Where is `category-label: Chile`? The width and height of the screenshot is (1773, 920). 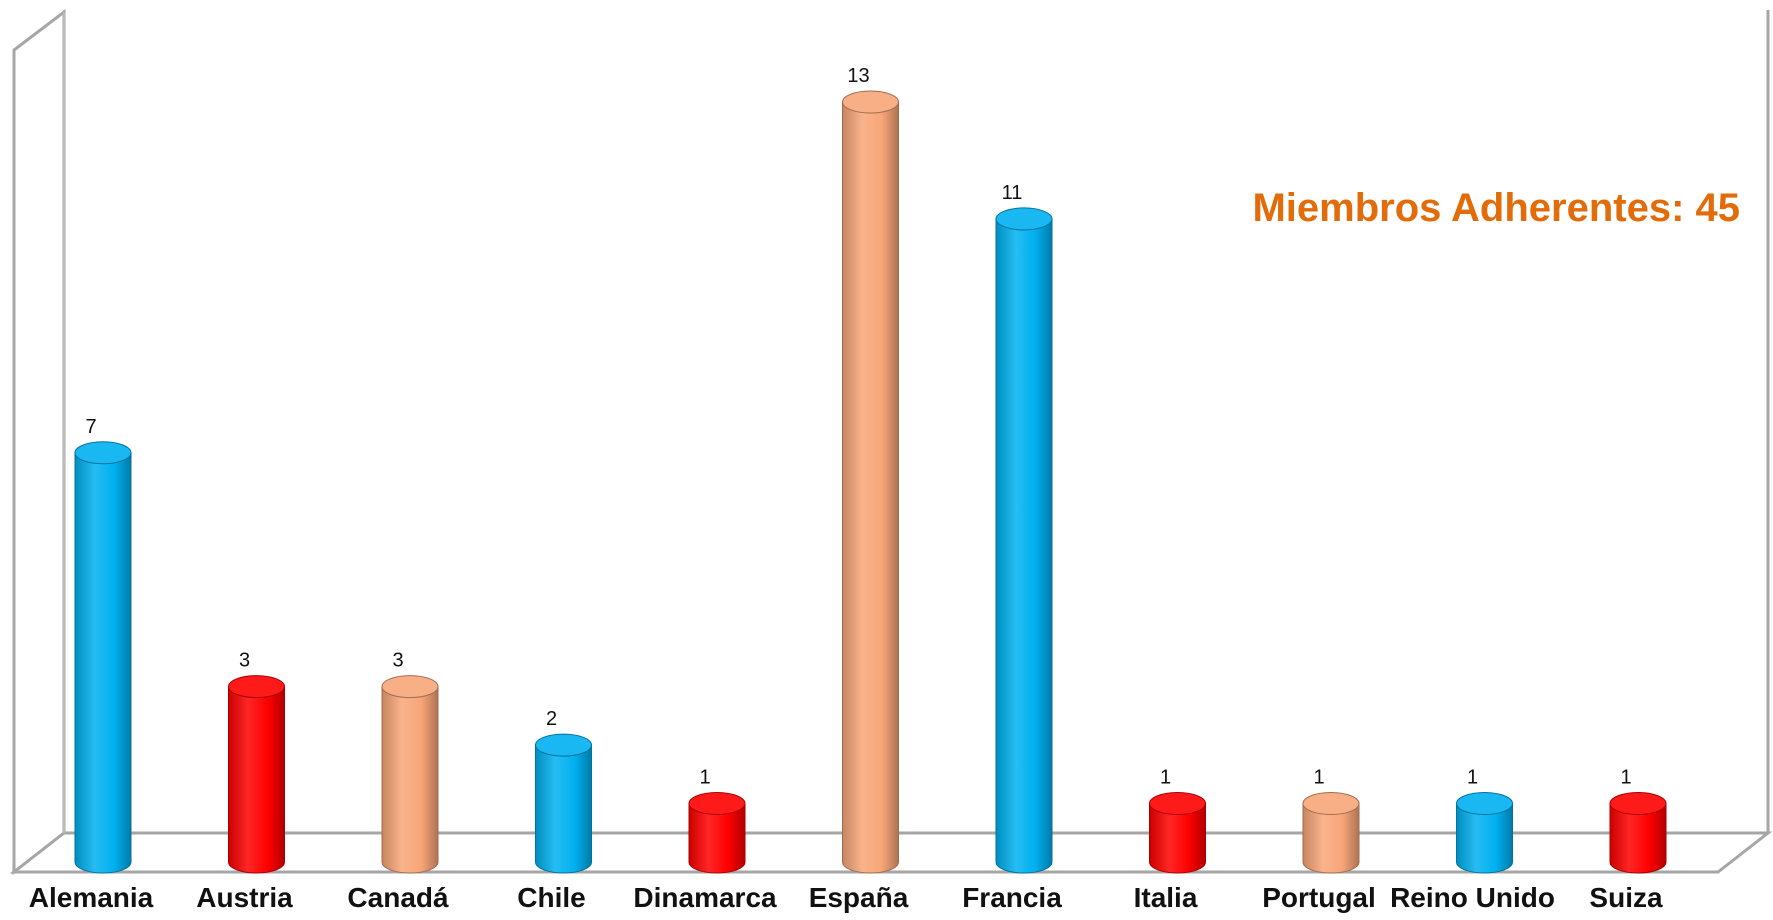 category-label: Chile is located at coordinates (551, 897).